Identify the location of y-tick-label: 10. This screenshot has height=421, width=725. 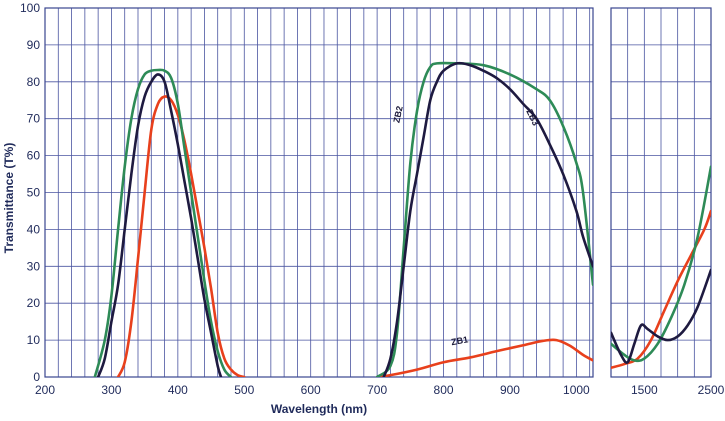
(34, 340).